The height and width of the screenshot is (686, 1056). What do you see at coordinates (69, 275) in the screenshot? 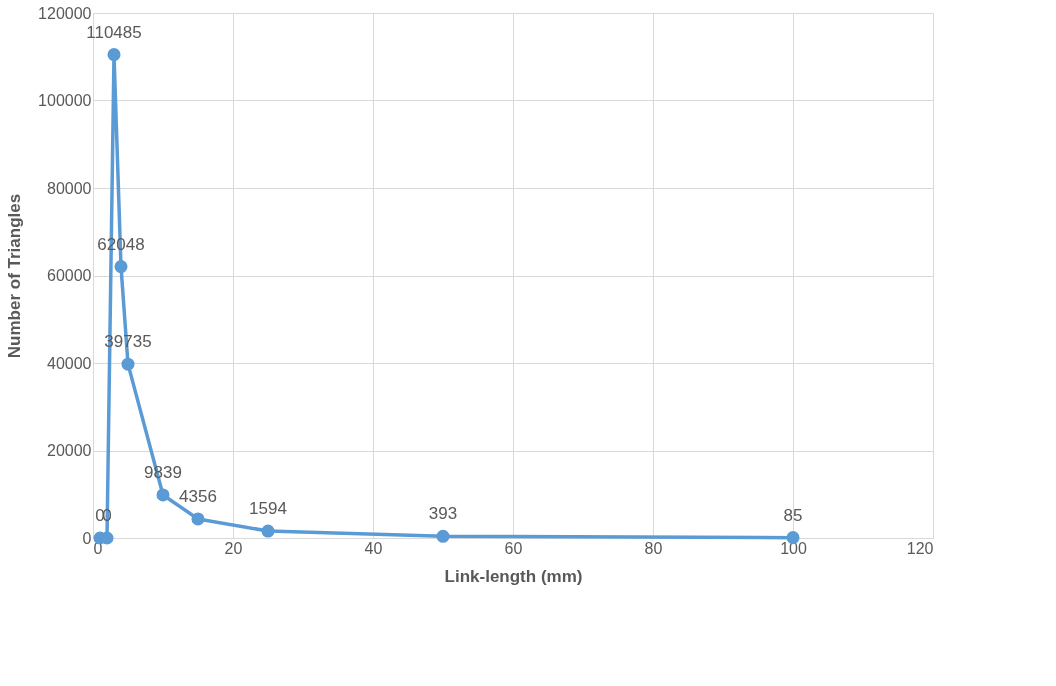
I see `y-tick-label: 60000` at bounding box center [69, 275].